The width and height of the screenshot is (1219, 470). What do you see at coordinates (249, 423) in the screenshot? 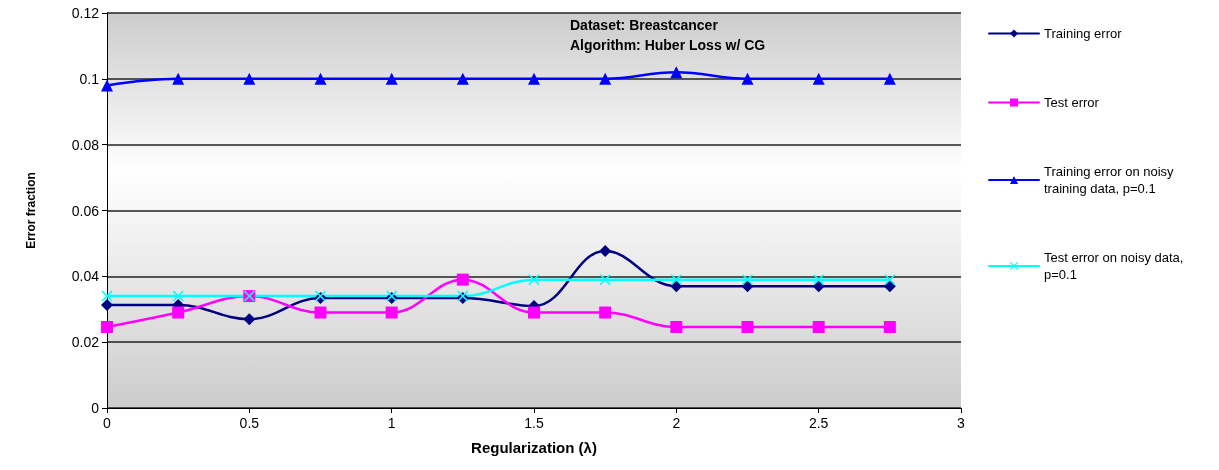
I see `x-tick-label: 0.5` at bounding box center [249, 423].